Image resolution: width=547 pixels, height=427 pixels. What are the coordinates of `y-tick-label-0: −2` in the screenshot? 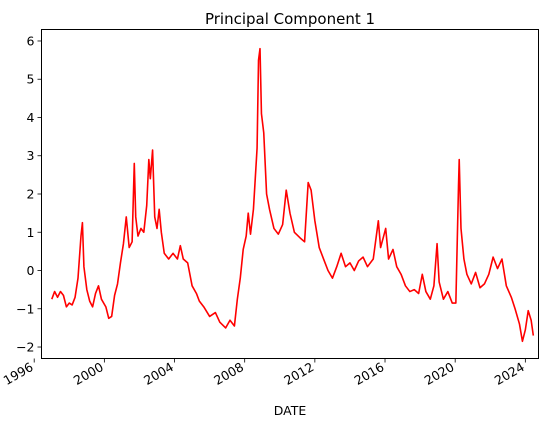 It's located at (25, 347).